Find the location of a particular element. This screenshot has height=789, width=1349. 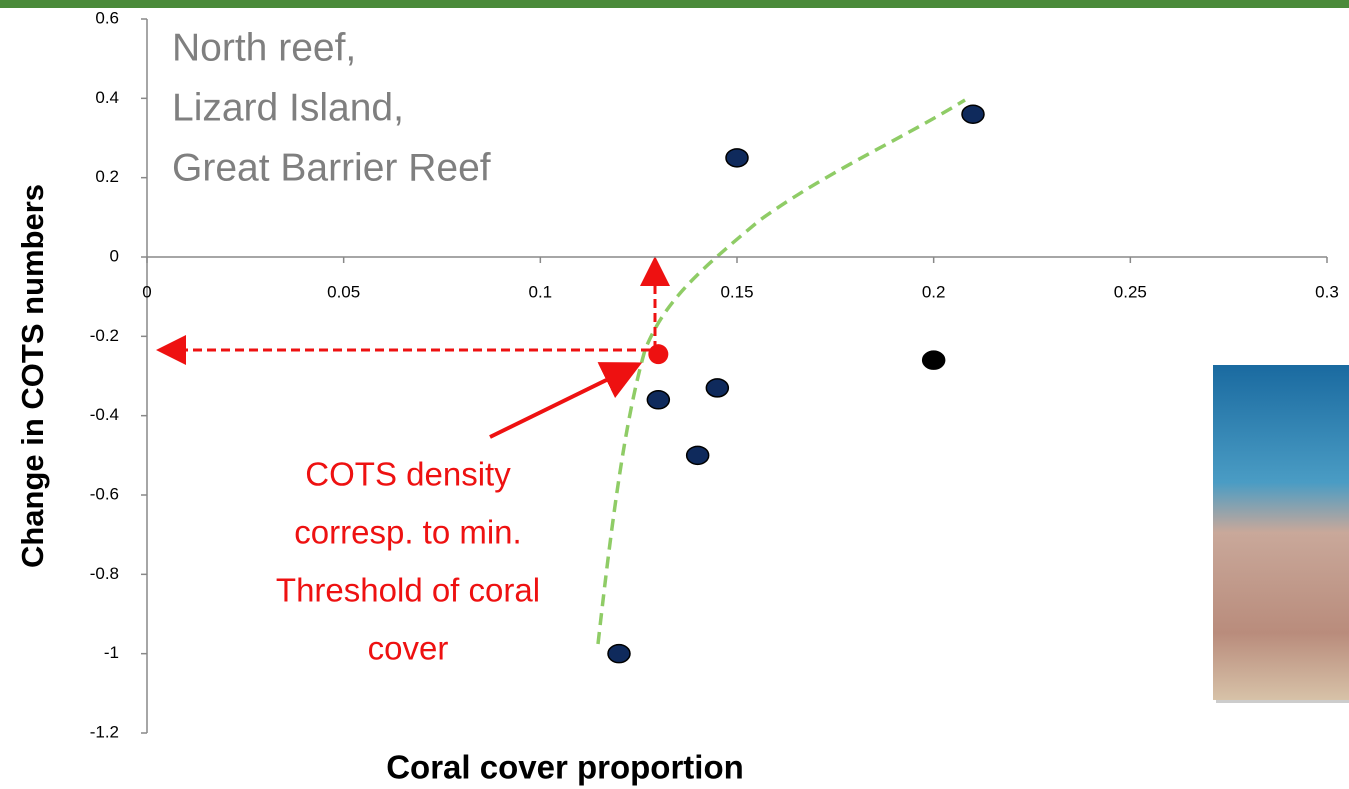

y-tick-label: -1.2 is located at coordinates (104, 731).